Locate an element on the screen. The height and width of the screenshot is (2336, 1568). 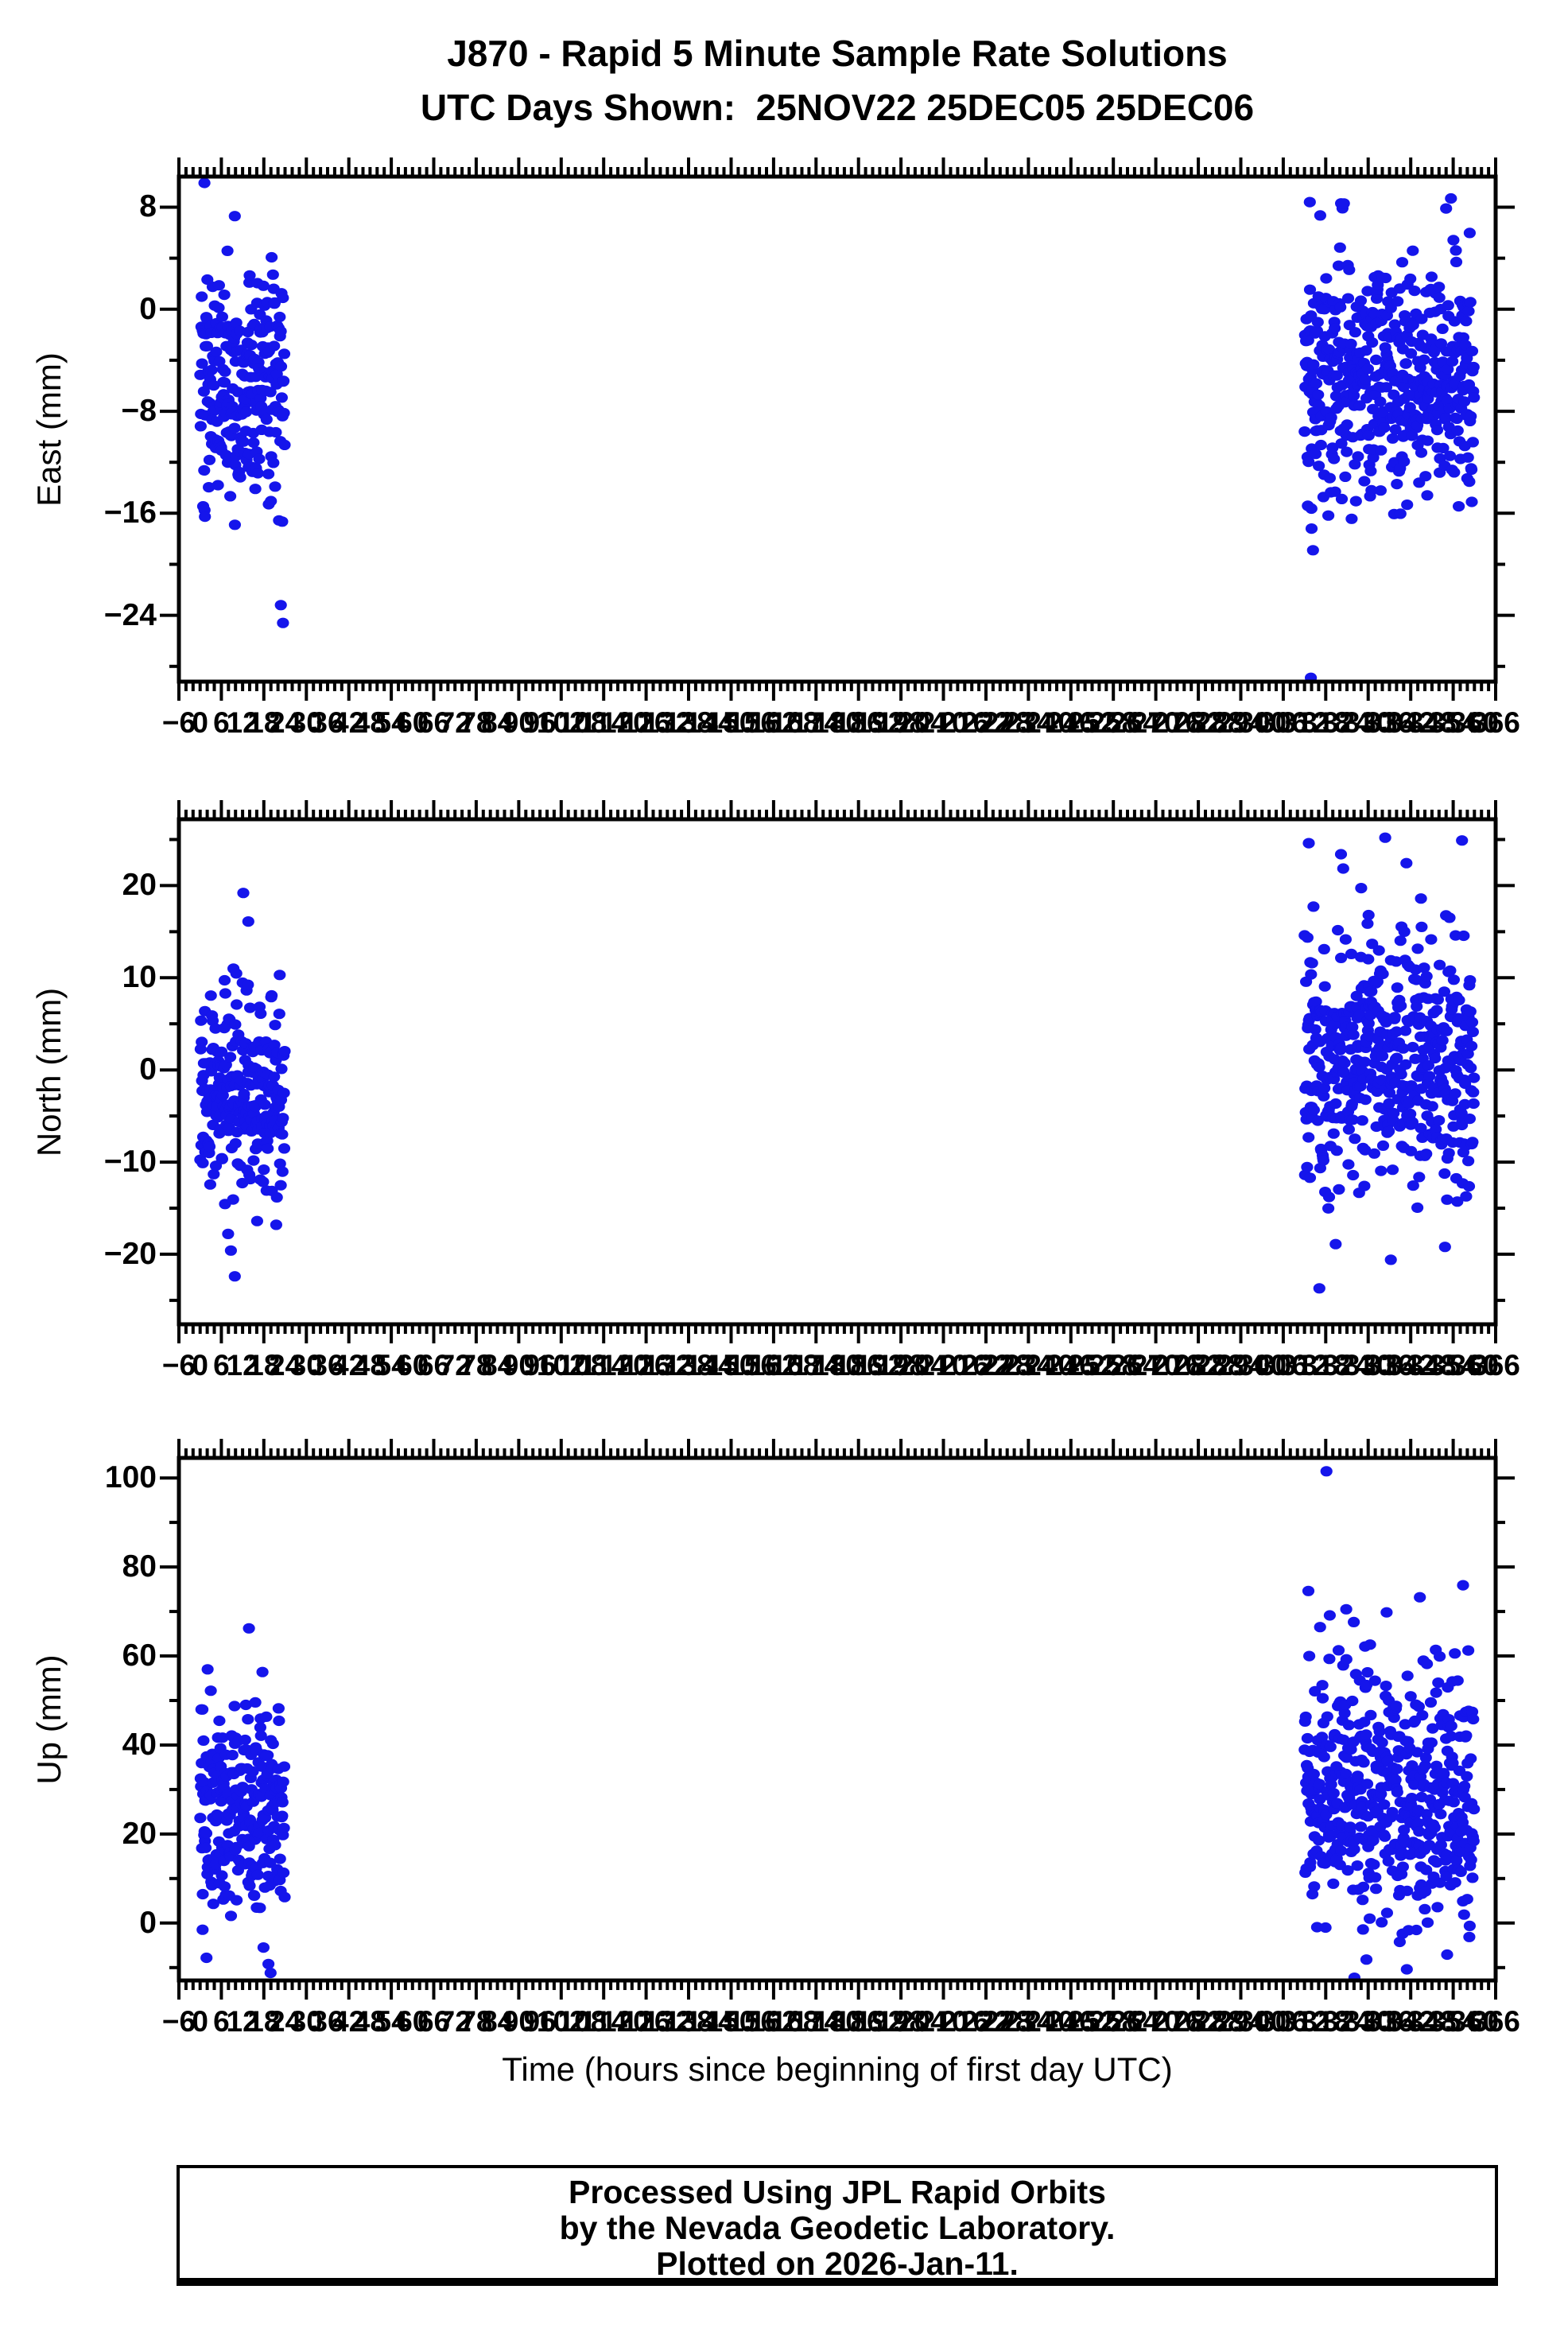
y-tick-label: 0 is located at coordinates (148, 1069).